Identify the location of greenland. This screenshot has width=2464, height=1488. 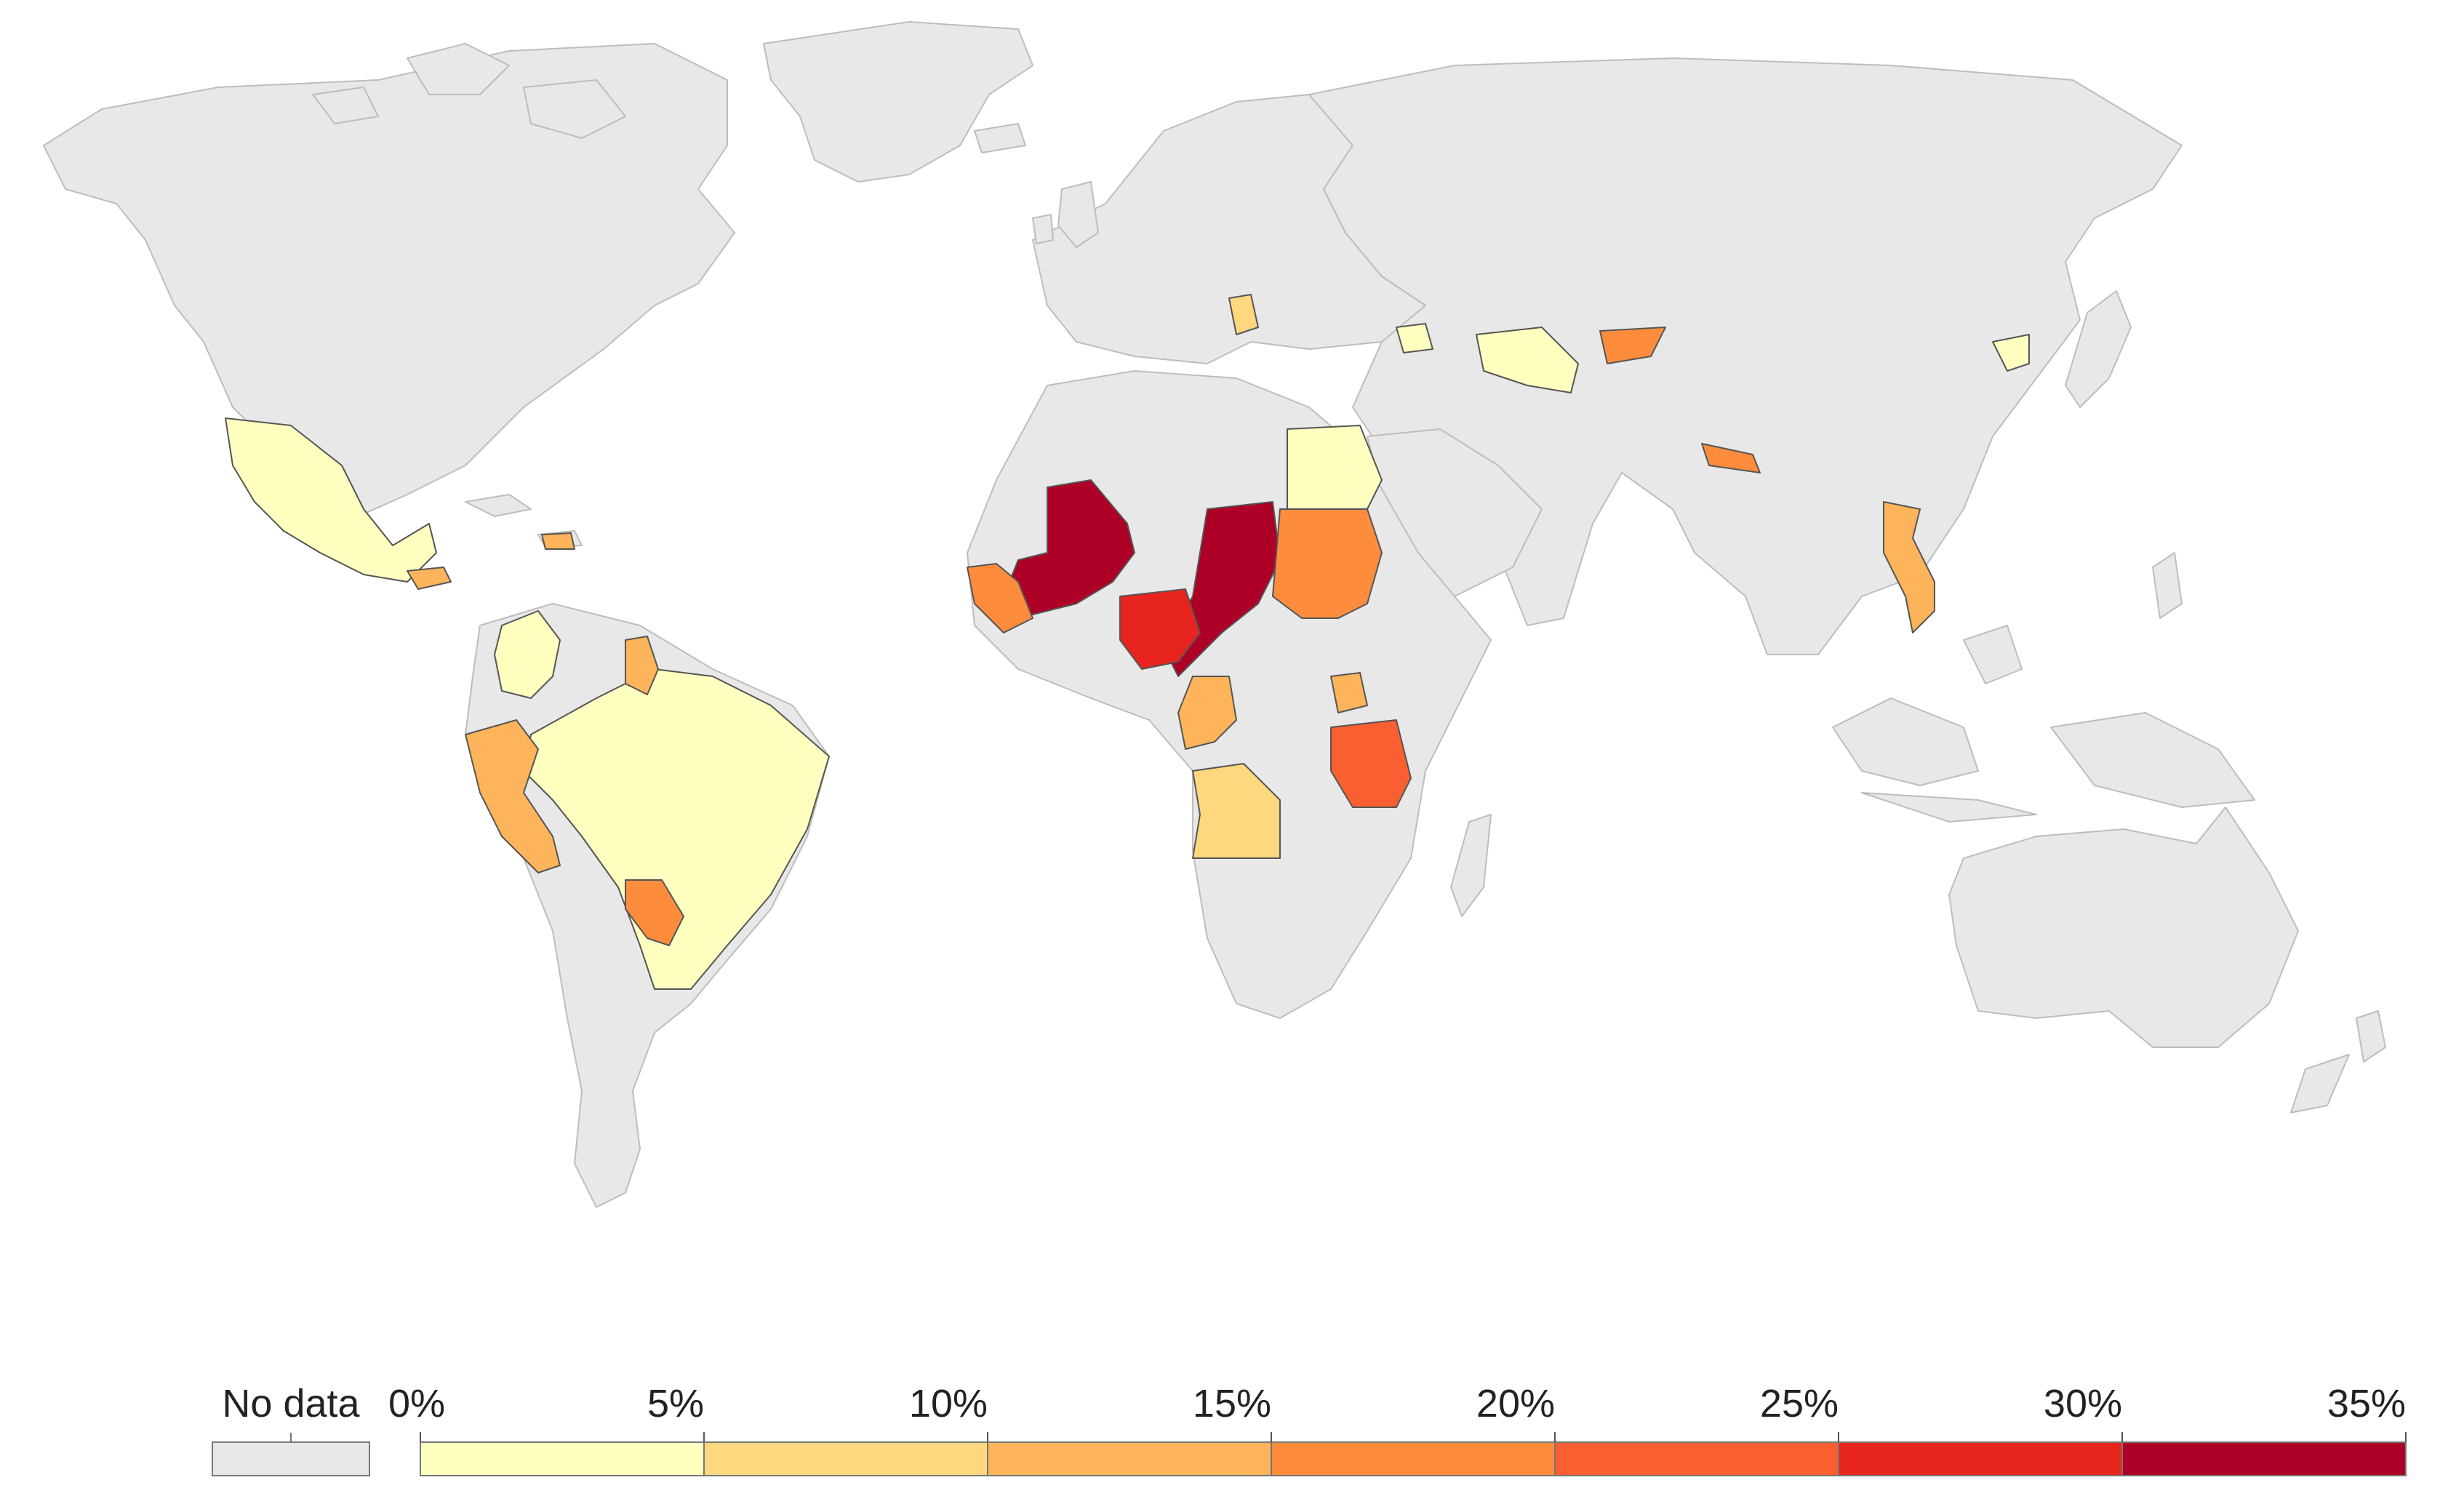
(898, 102).